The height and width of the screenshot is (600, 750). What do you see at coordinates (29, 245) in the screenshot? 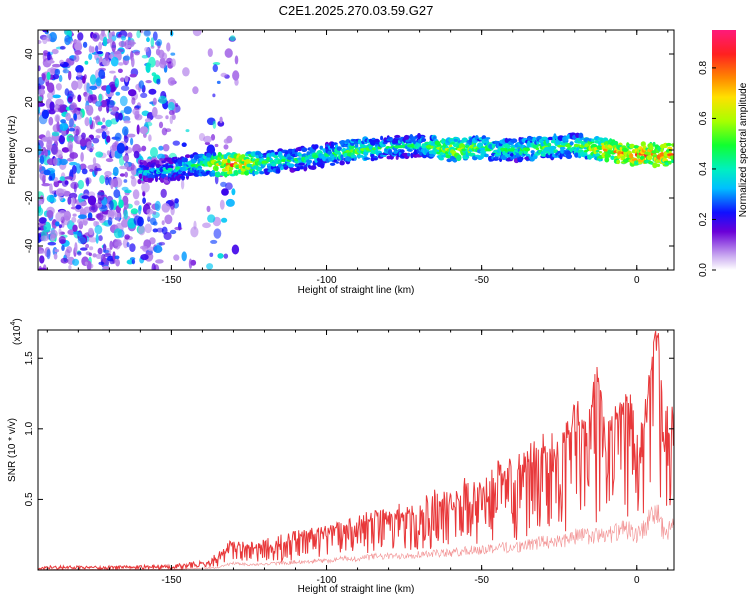
I see `y-tick-label: -40` at bounding box center [29, 245].